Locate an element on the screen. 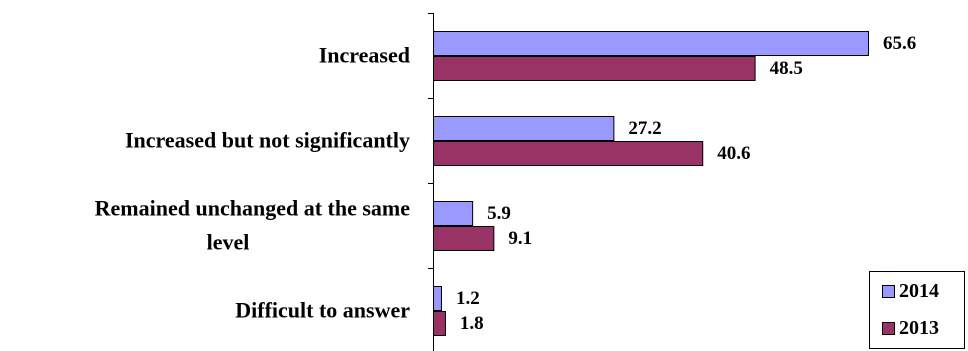  legend-item-2013: 2013 is located at coordinates (910, 328).